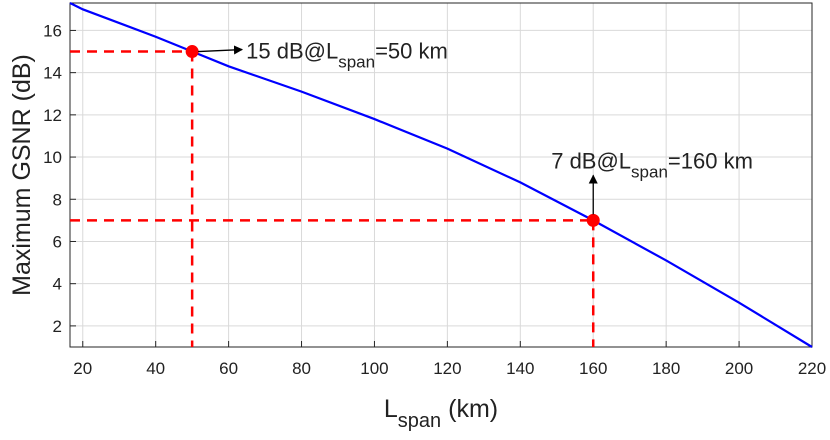 The width and height of the screenshot is (830, 440). Describe the element at coordinates (57, 284) in the screenshot. I see `y-tick-label: 4` at that location.